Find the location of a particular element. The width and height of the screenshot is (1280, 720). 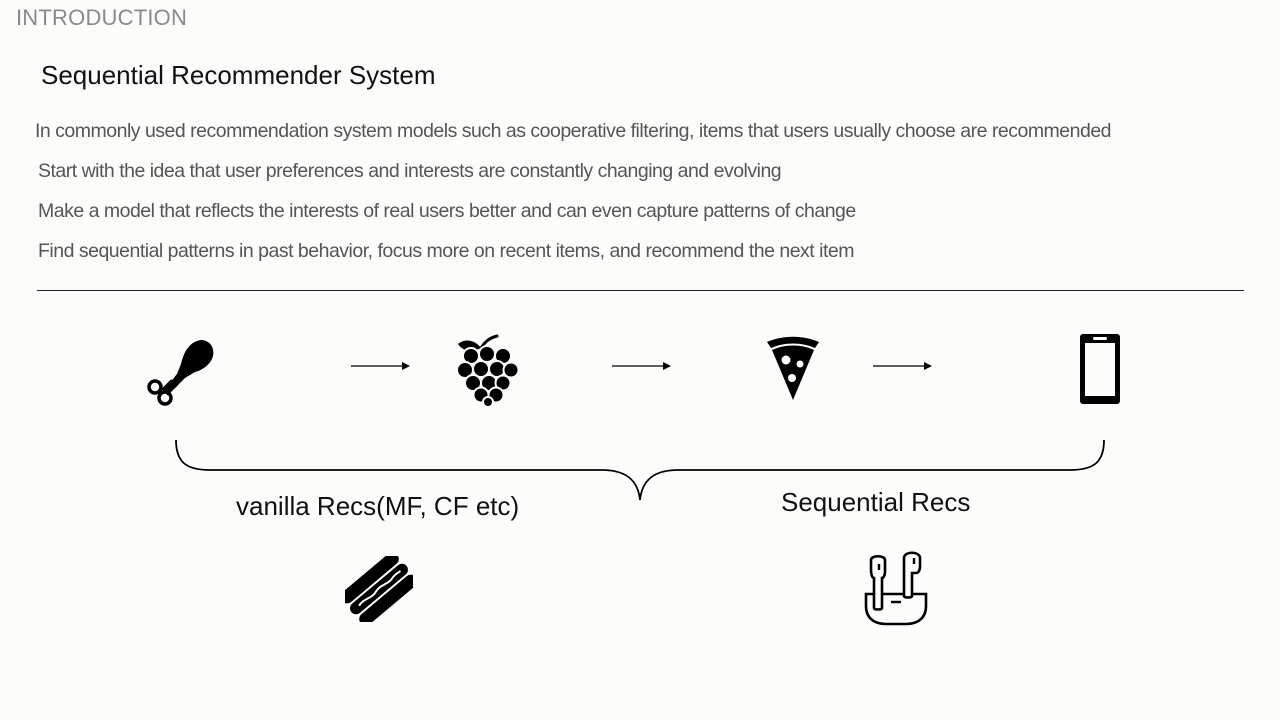

divider-line is located at coordinates (640, 290).